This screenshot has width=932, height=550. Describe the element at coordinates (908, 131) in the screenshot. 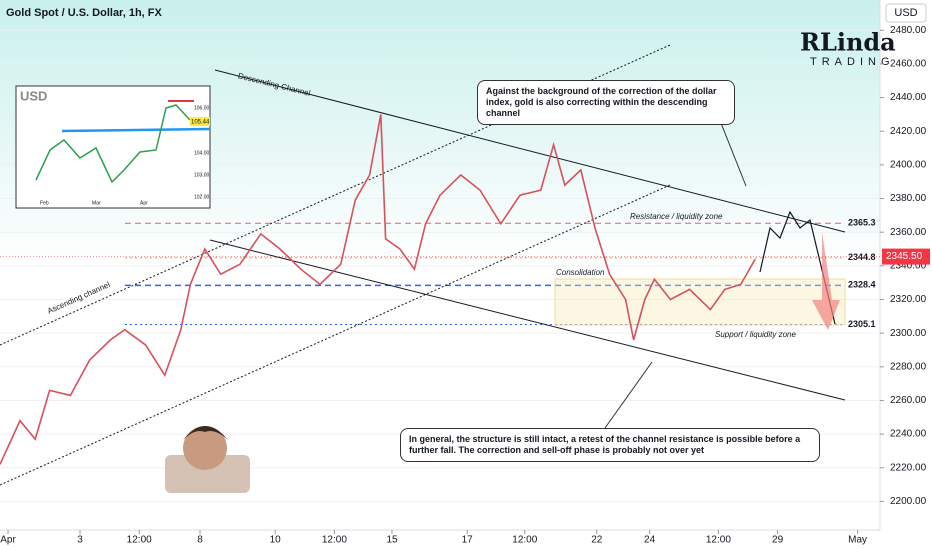

I see `y-tick-label: 2420.00` at that location.